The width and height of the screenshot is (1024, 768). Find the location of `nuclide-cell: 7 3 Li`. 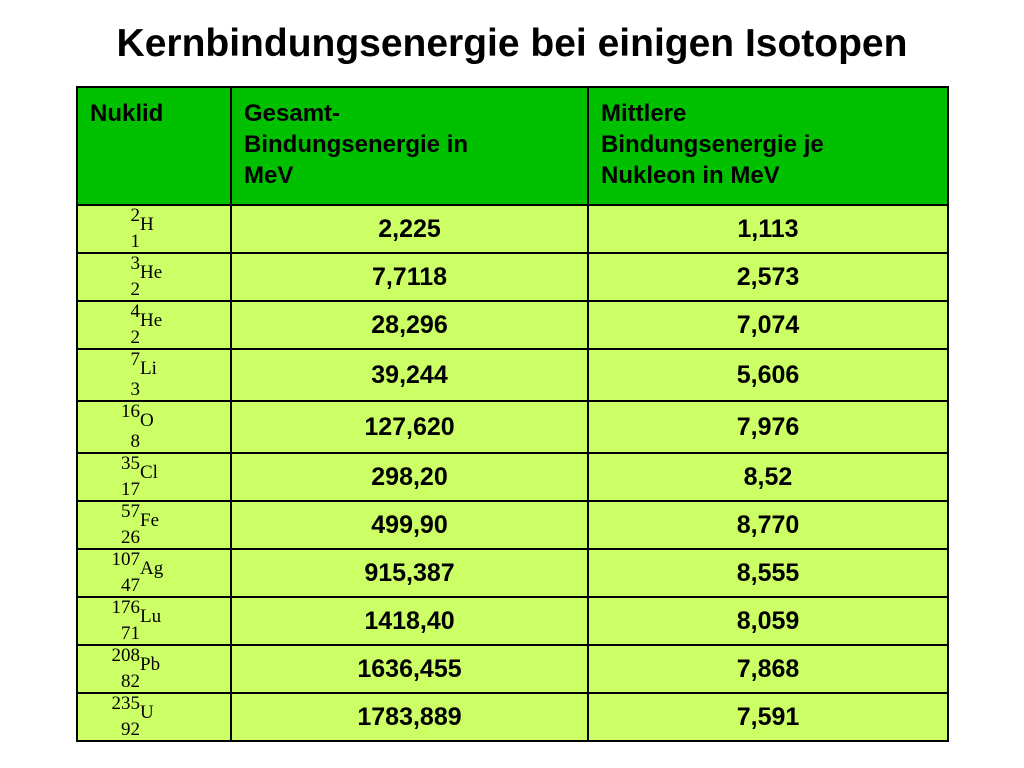

nuclide-cell: 7 3 Li is located at coordinates (154, 375).